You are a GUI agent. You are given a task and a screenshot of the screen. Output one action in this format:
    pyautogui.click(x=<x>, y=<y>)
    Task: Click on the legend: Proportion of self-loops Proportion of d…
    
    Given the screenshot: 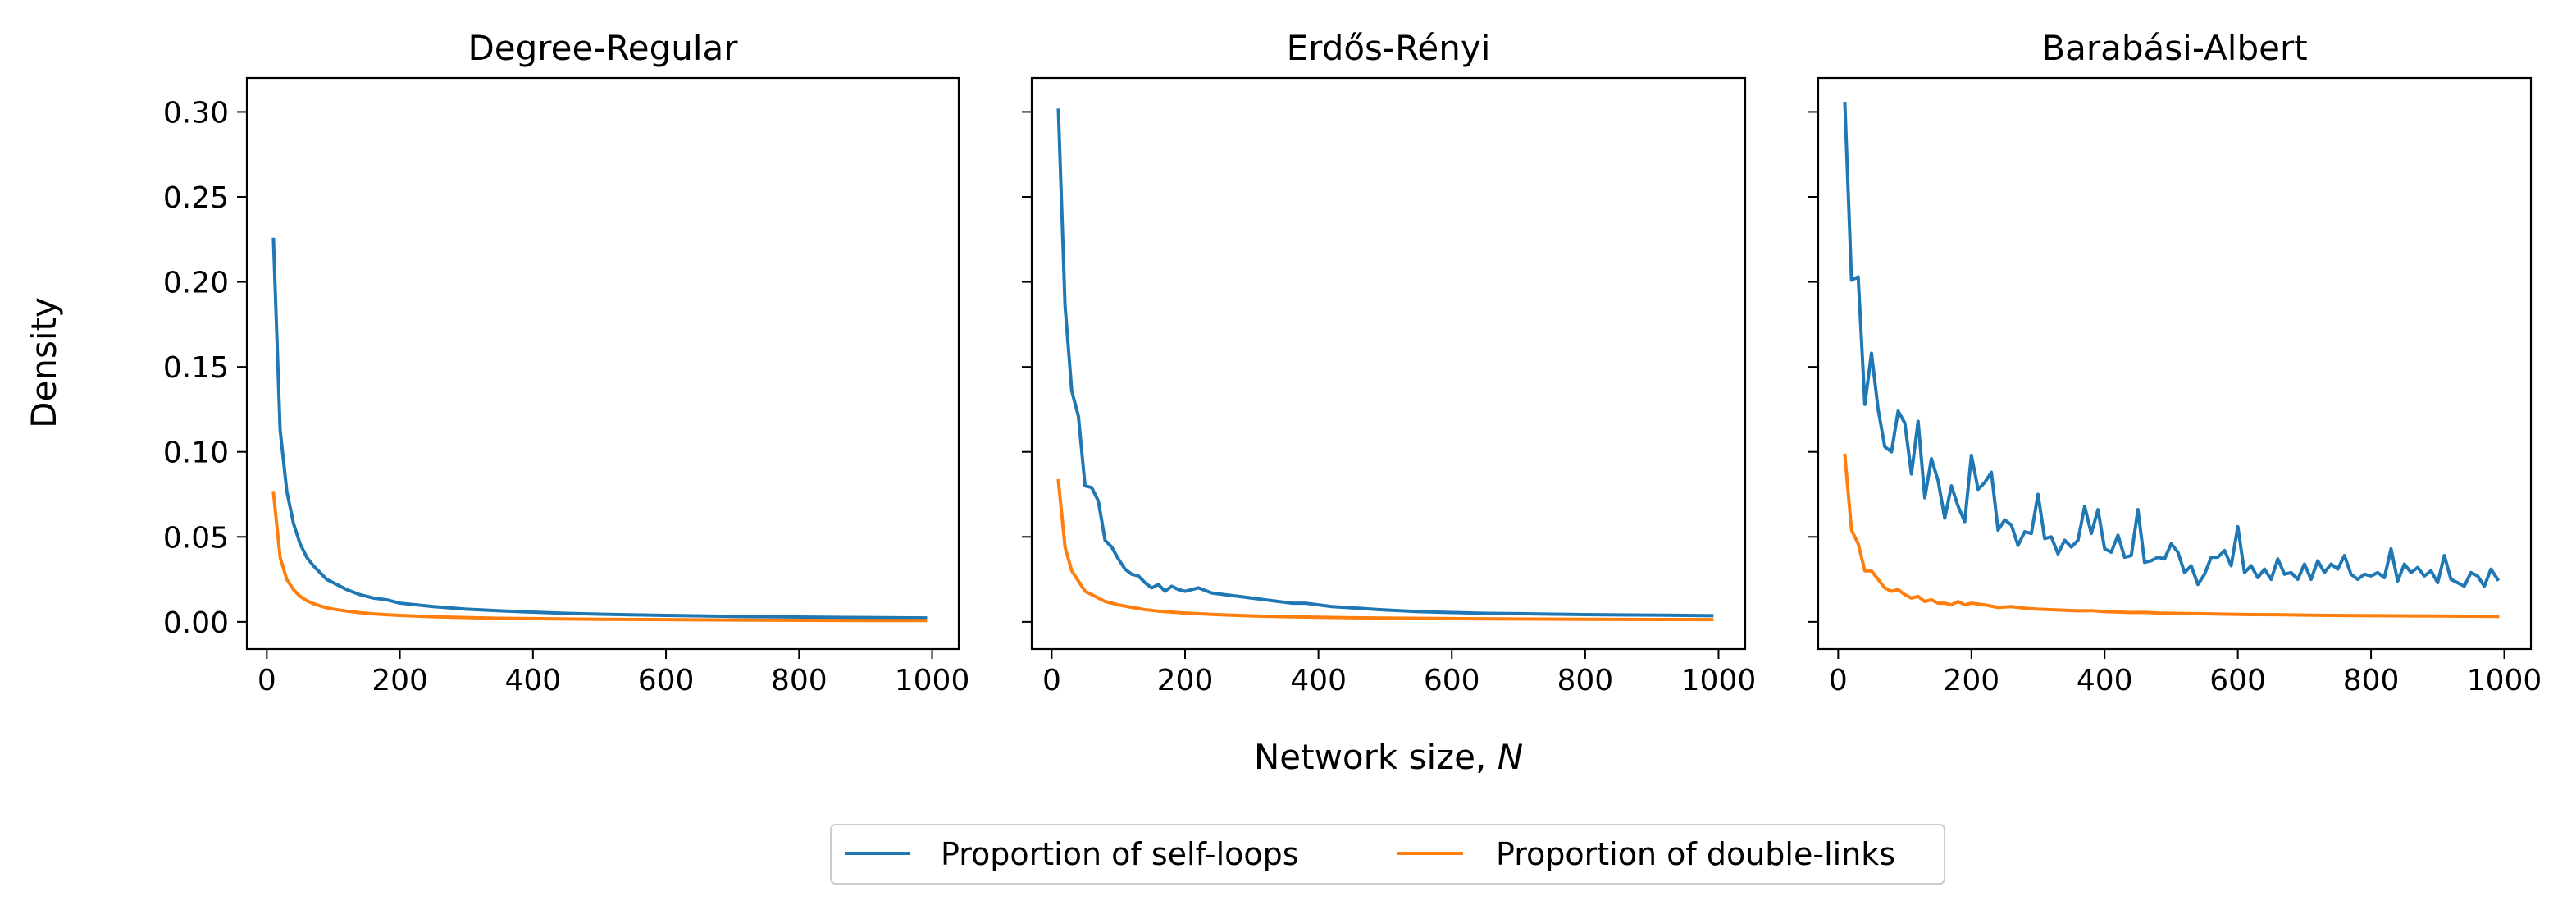 What is the action you would take?
    pyautogui.click(x=1387, y=854)
    